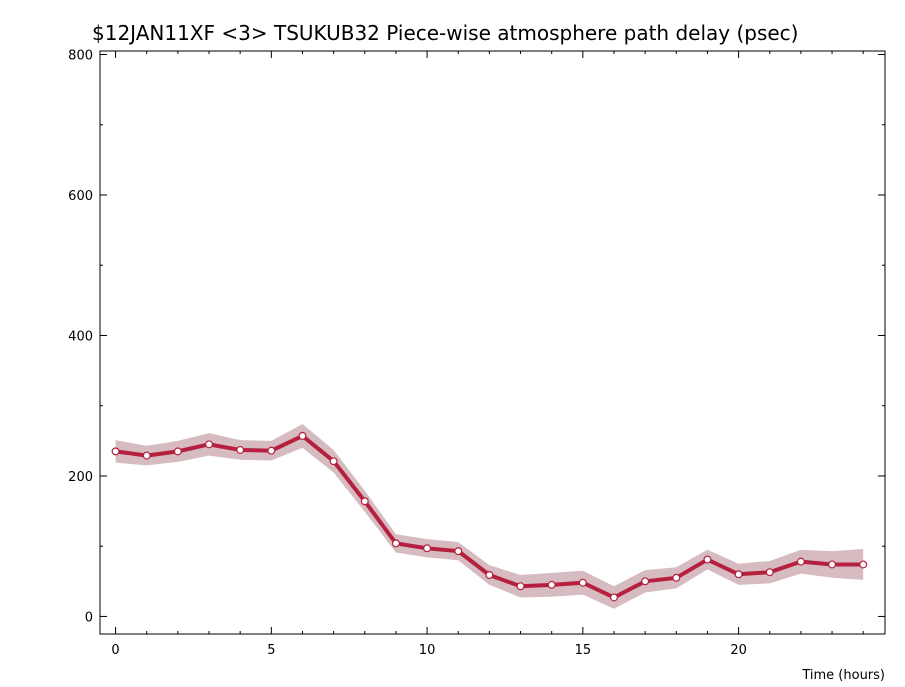  What do you see at coordinates (271, 650) in the screenshot?
I see `x-tick-label: 5` at bounding box center [271, 650].